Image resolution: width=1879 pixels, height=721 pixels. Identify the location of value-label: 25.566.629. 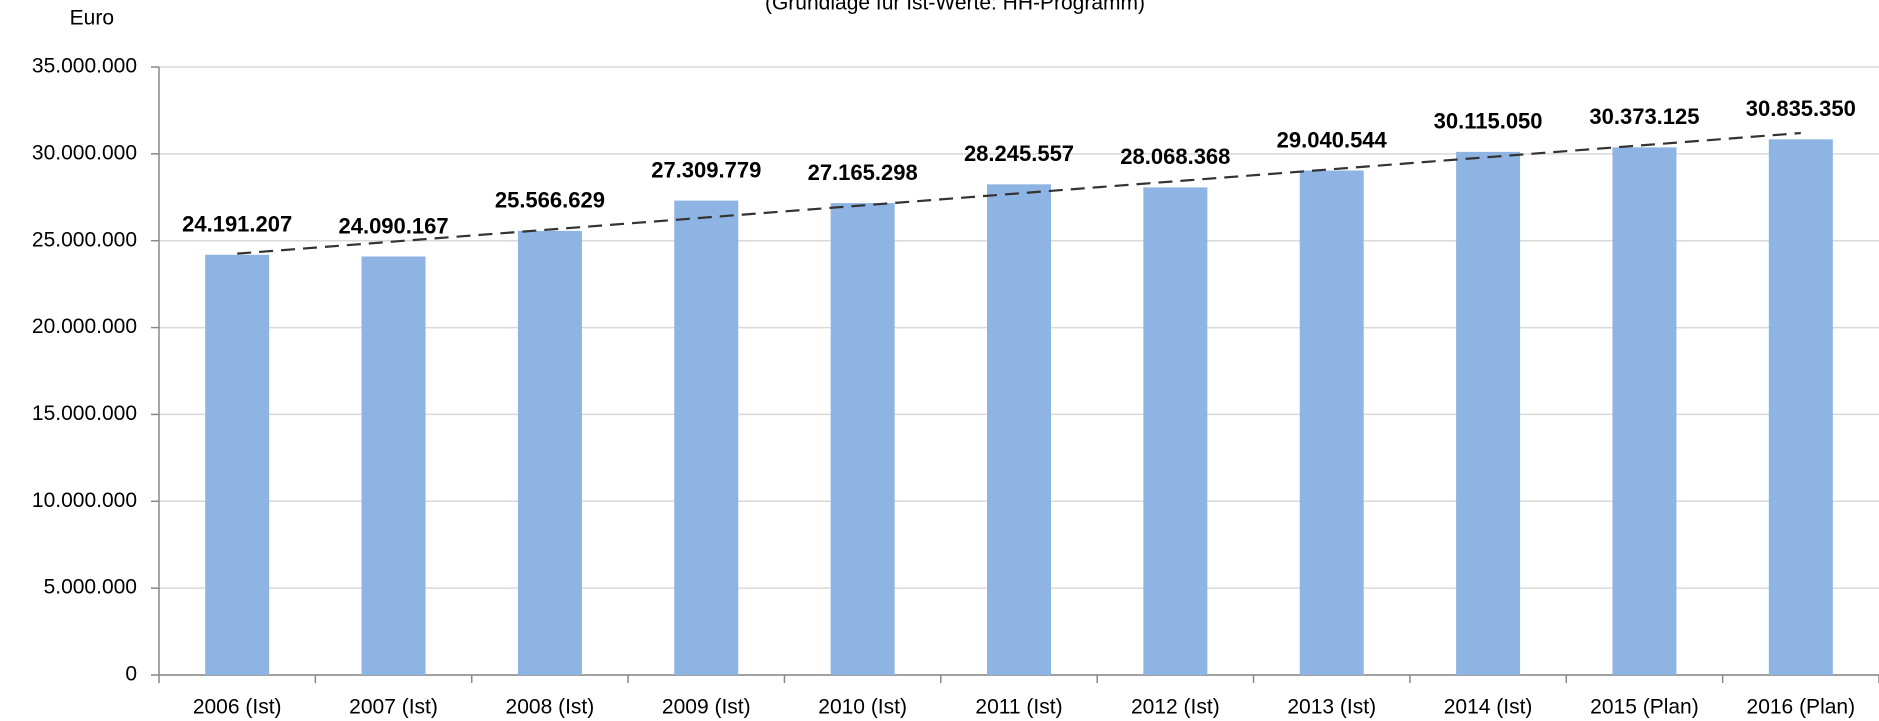
(550, 200).